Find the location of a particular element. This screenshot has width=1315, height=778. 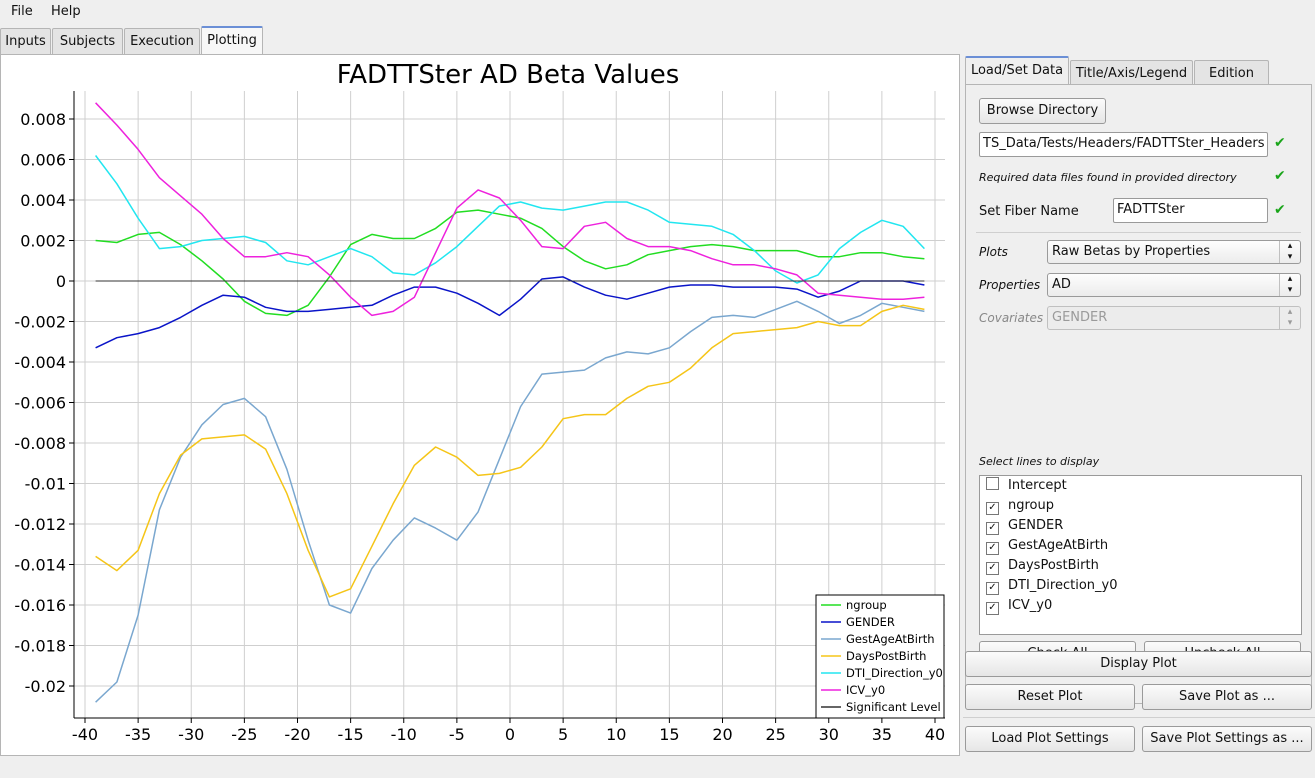

line-item-gestageatbirth: ✓ GestAgeAtBirth is located at coordinates (1047, 546).